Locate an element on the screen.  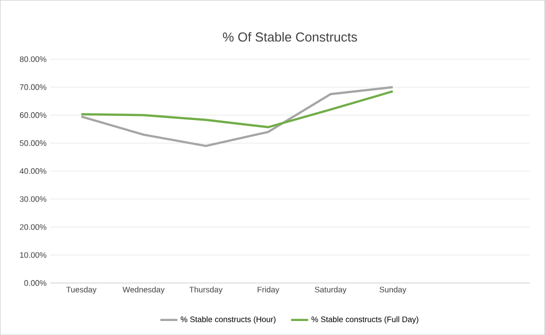
chart-title: % Of Stable Constructs is located at coordinates (290, 37).